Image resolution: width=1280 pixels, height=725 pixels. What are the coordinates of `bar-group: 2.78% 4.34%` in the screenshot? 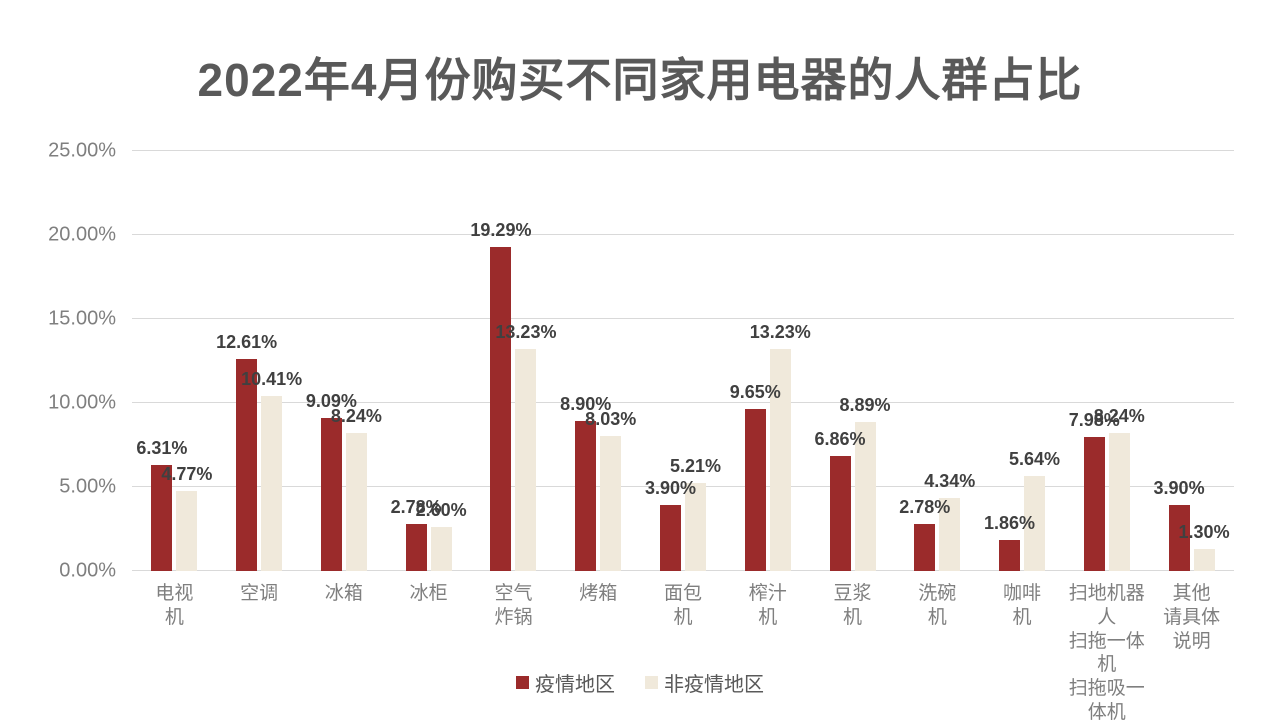 It's located at (937, 361).